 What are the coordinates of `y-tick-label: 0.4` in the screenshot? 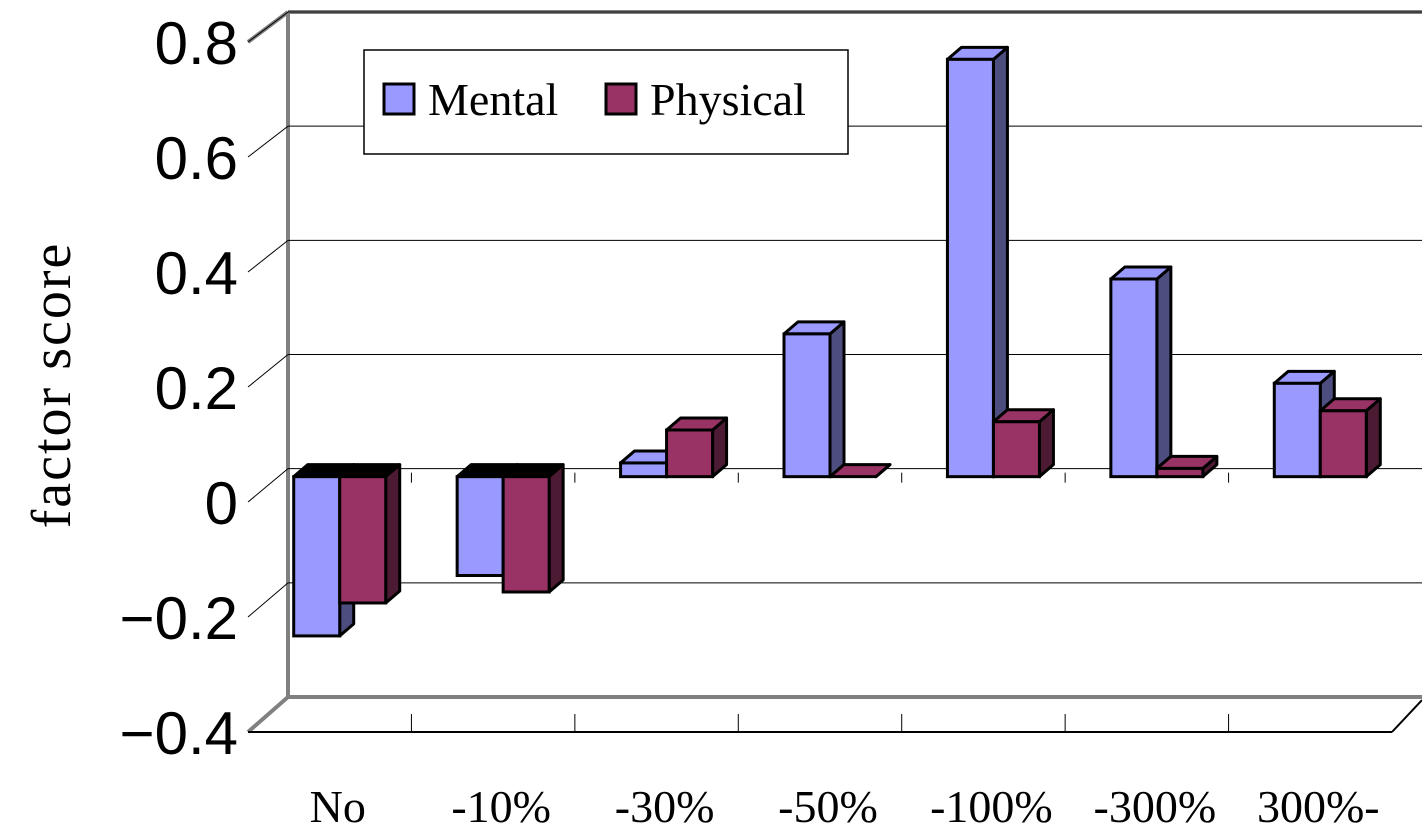 It's located at (196, 273).